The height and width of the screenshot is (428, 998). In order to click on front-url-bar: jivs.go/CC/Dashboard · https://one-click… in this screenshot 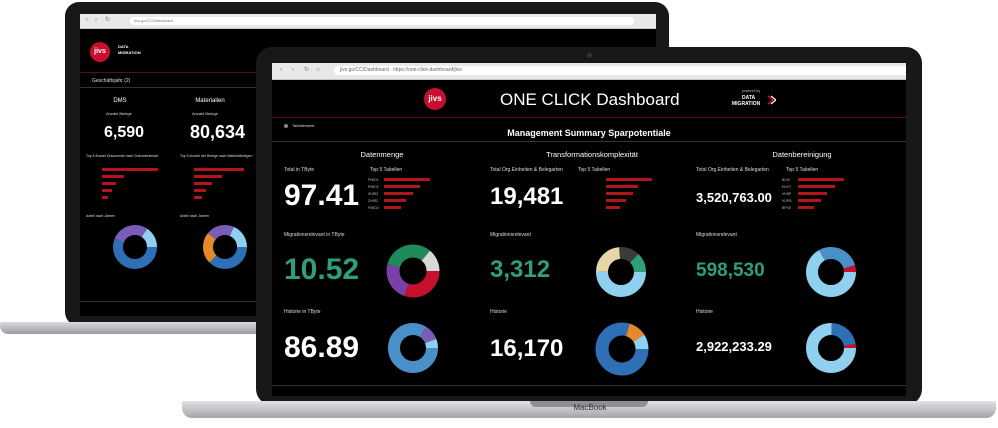, I will do `click(620, 70)`.